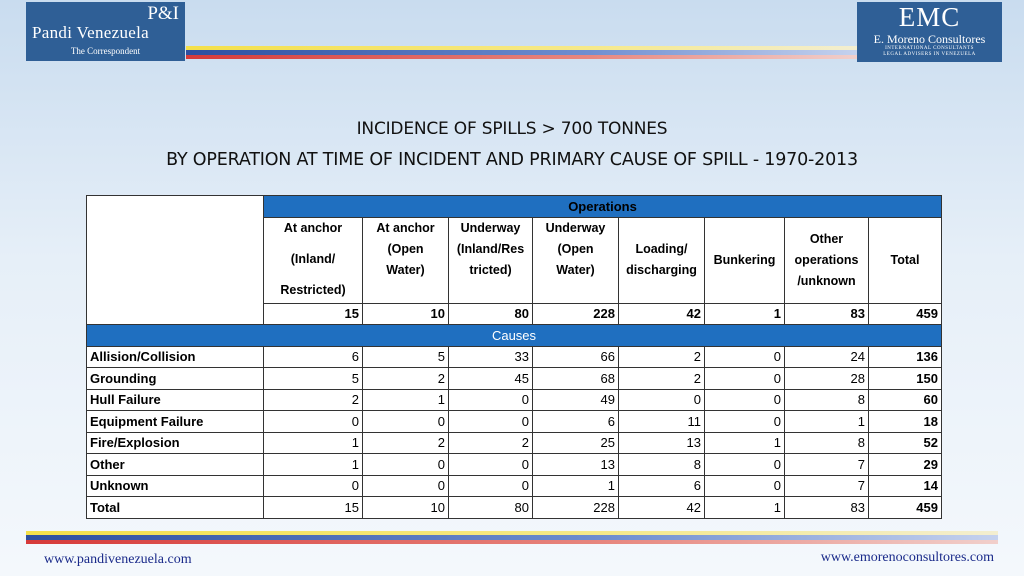 This screenshot has height=576, width=1024. What do you see at coordinates (175, 507) in the screenshot?
I see `cause-label: Total` at bounding box center [175, 507].